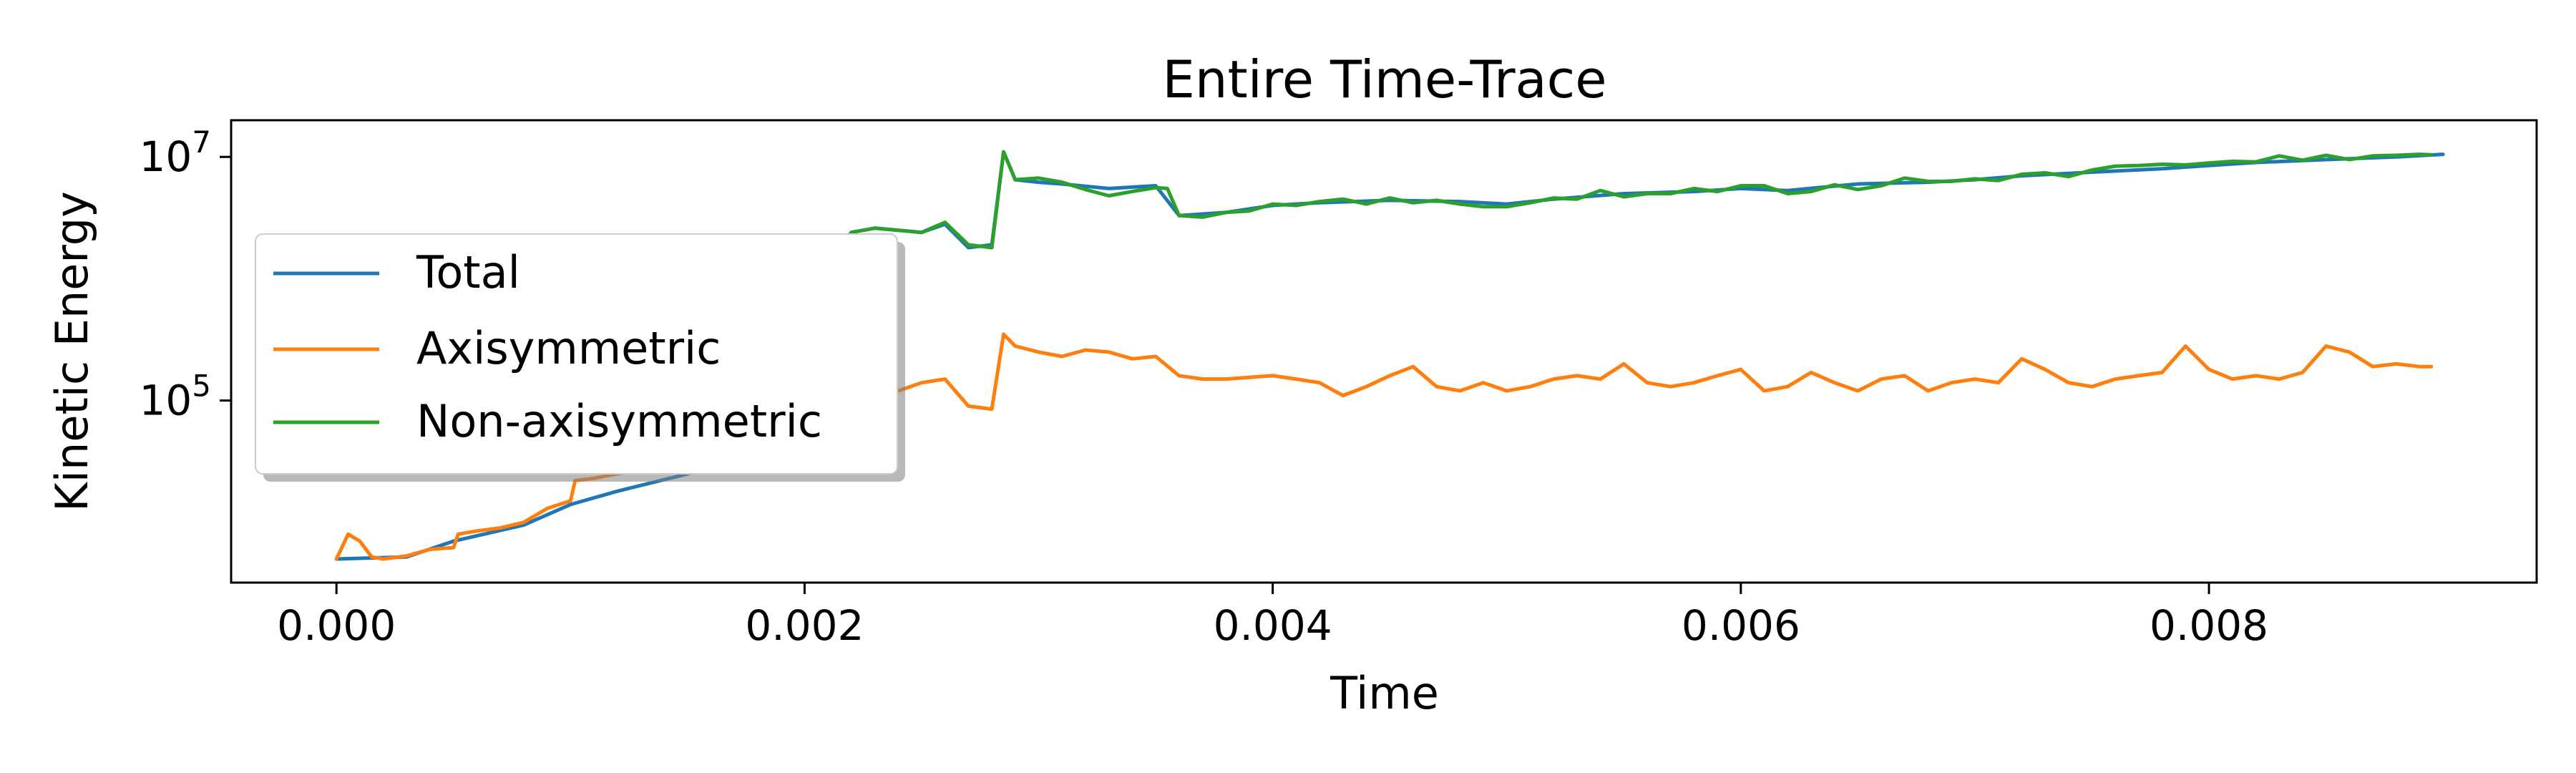  Describe the element at coordinates (468, 272) in the screenshot. I see `legend-label-total: Total` at that location.